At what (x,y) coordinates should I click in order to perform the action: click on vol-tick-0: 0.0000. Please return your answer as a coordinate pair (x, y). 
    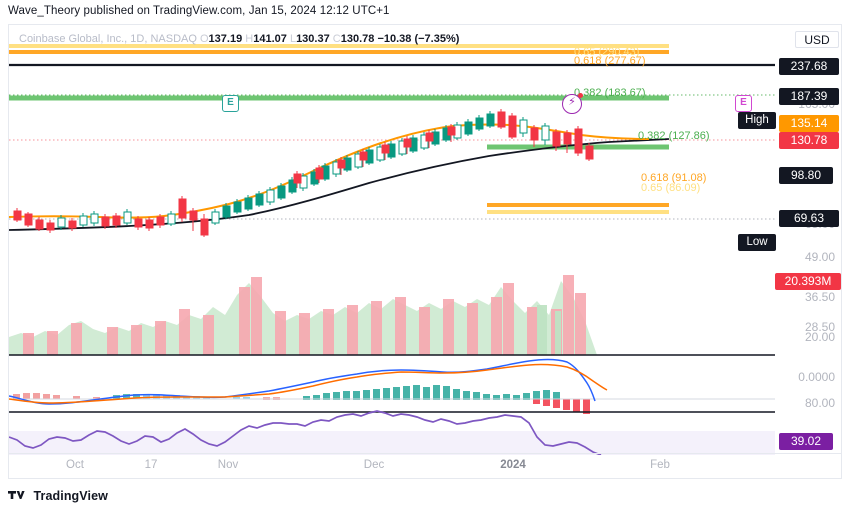
    Looking at the image, I should click on (816, 377).